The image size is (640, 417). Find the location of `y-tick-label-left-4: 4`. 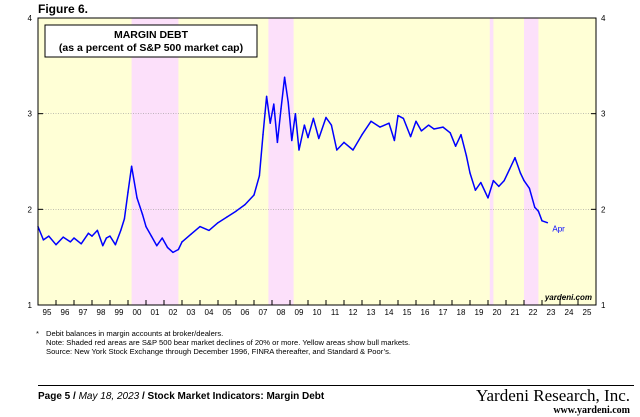

y-tick-label-left-4: 4 is located at coordinates (30, 18).